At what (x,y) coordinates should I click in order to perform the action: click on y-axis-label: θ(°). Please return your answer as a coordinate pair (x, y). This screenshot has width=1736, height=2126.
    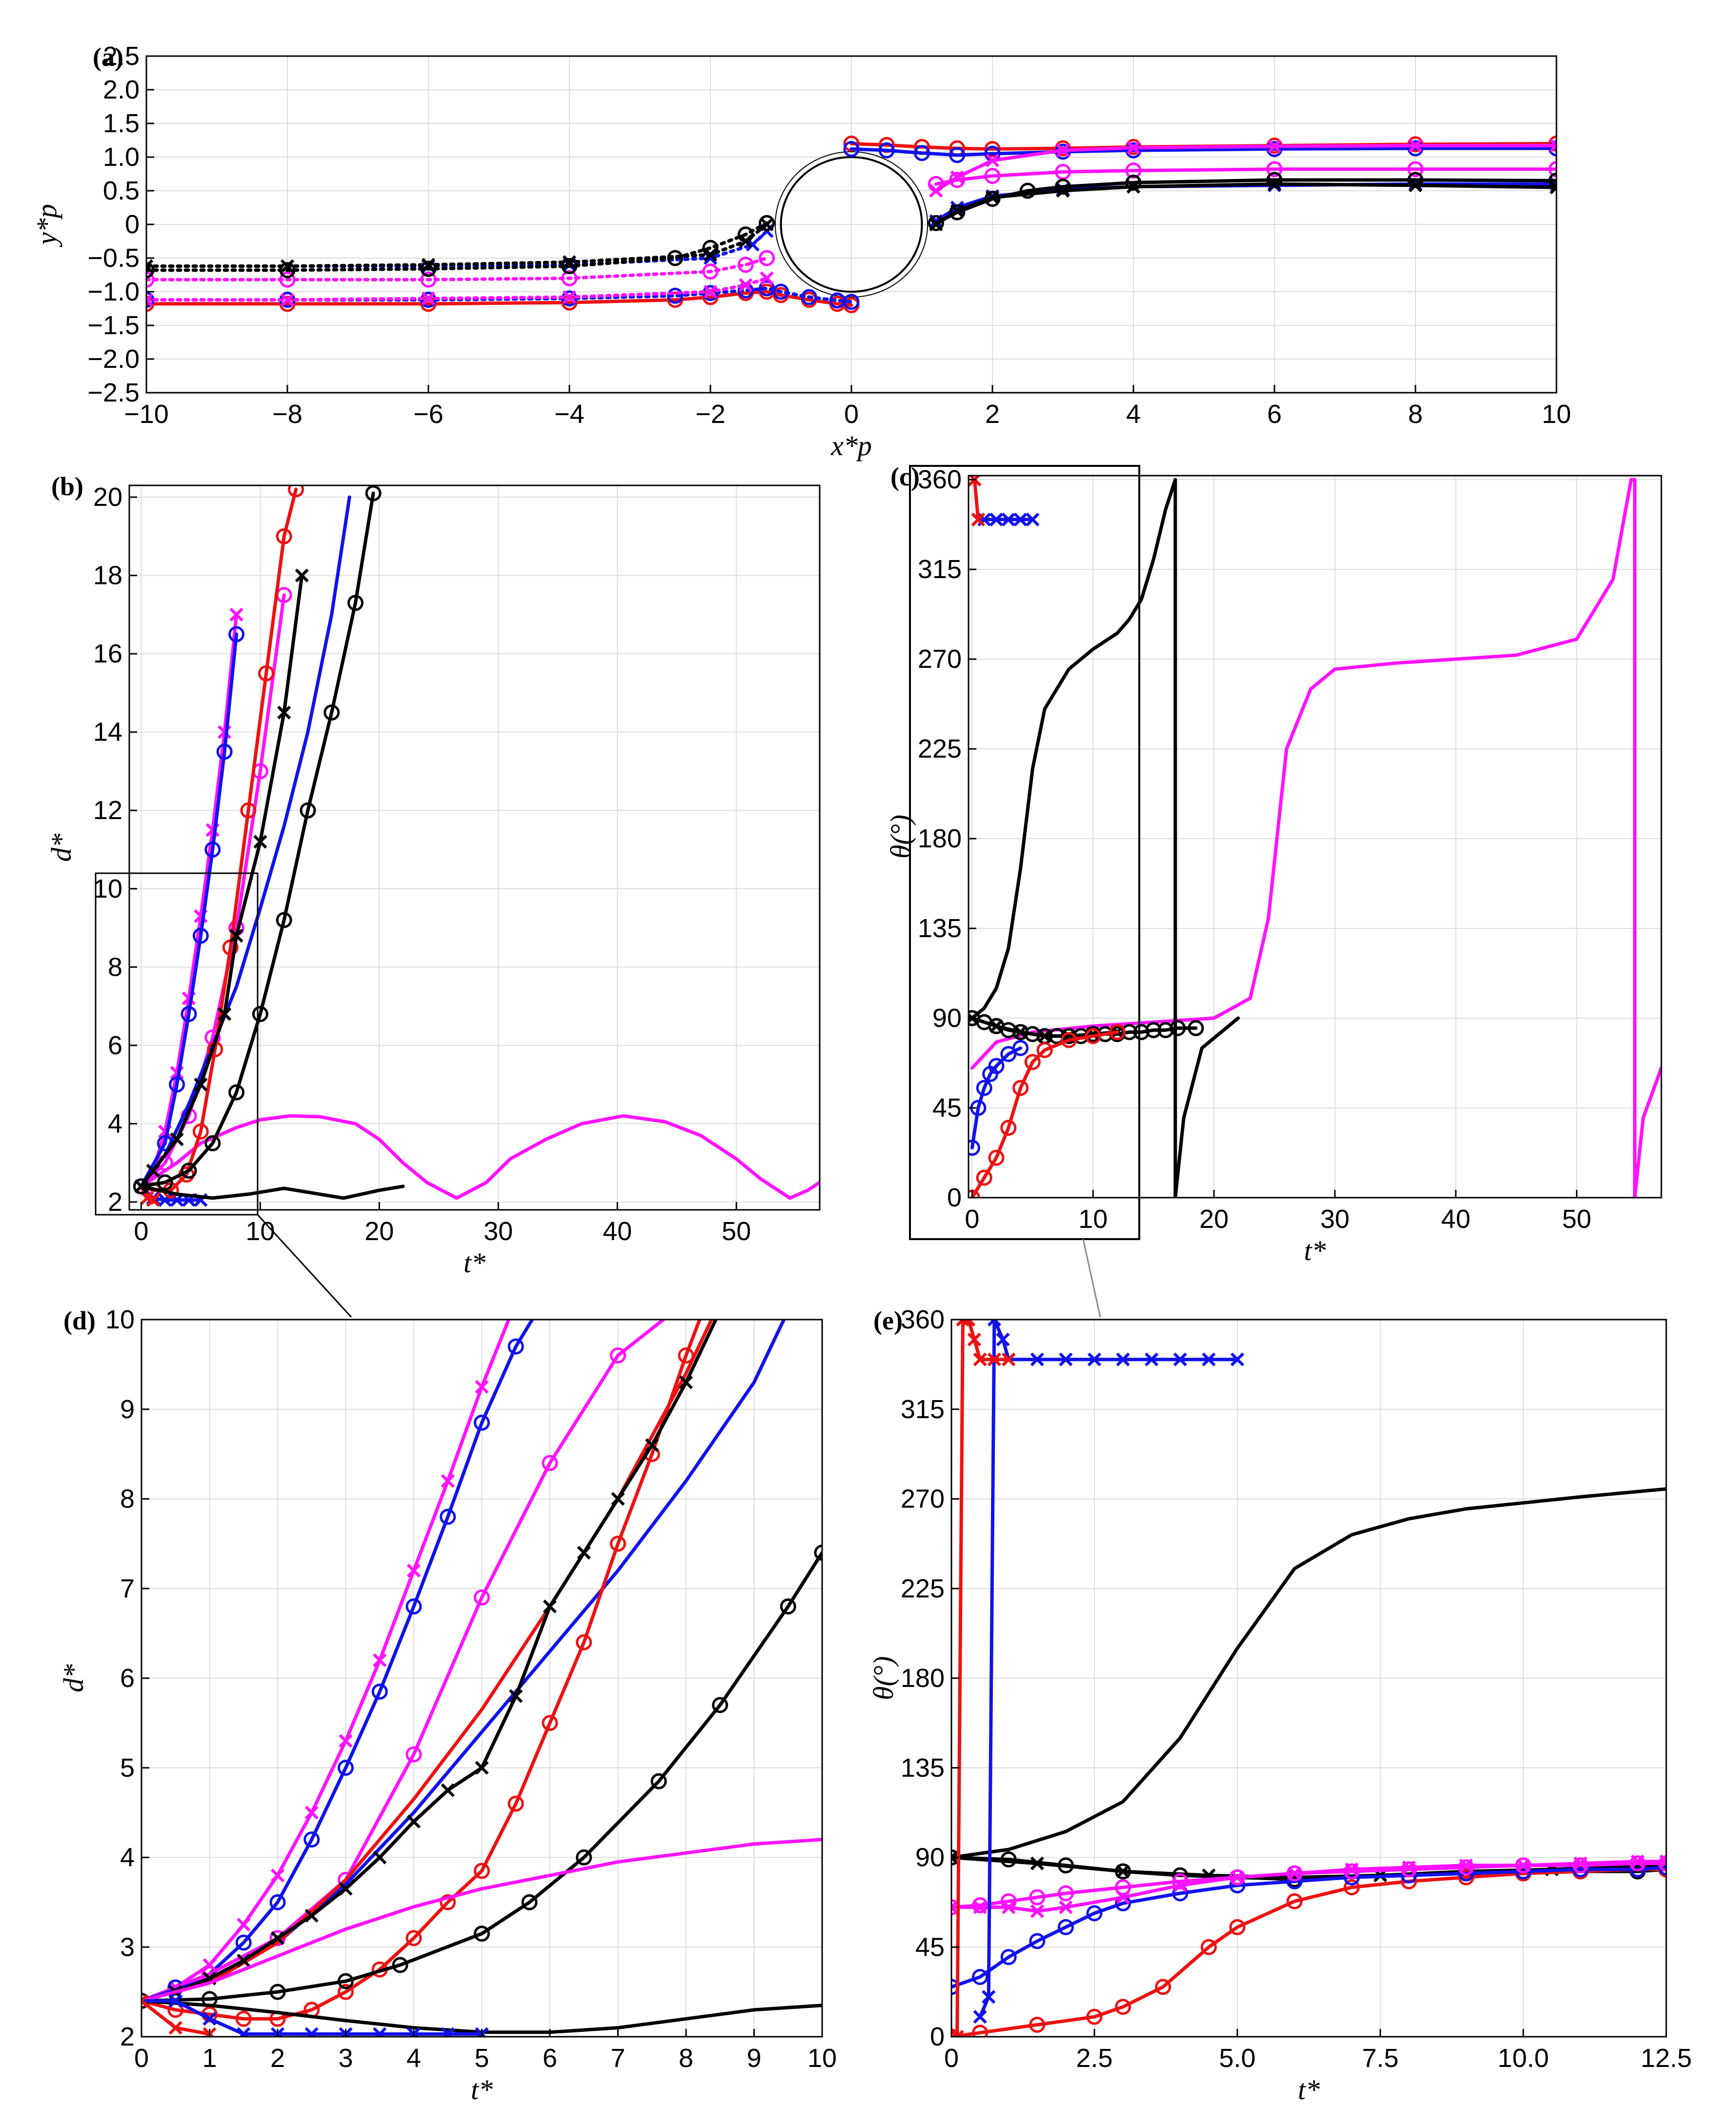
    Looking at the image, I should click on (900, 837).